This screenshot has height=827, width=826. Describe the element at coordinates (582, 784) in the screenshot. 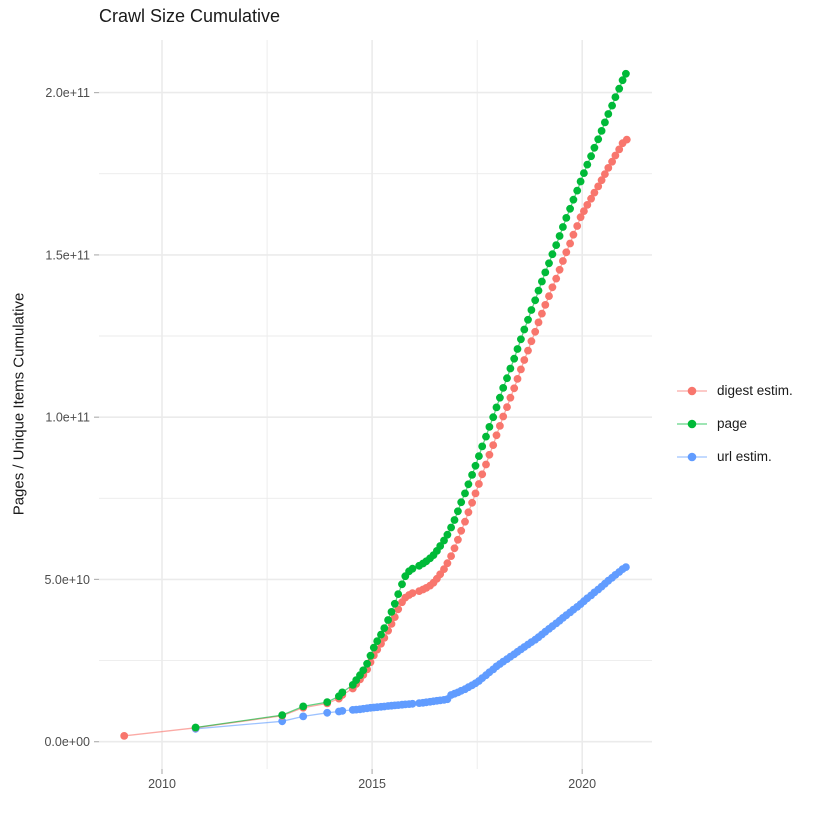

I see `x-tick-label: 2020` at that location.